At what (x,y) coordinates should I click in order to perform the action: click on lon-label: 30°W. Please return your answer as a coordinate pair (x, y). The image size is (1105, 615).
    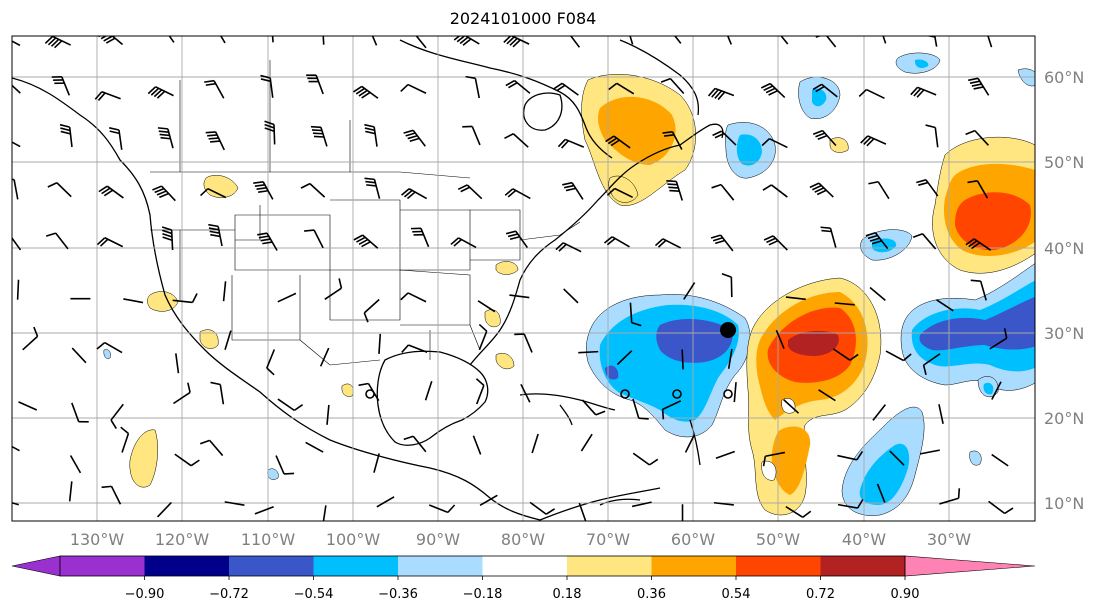
    Looking at the image, I should click on (949, 539).